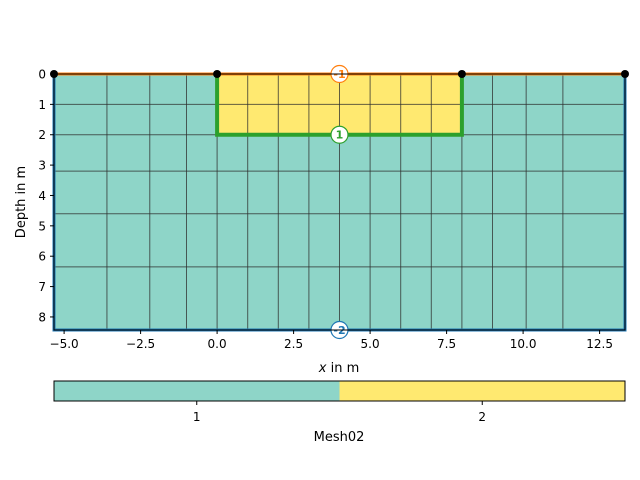  I want to click on x-tick-label: 7.5, so click(446, 344).